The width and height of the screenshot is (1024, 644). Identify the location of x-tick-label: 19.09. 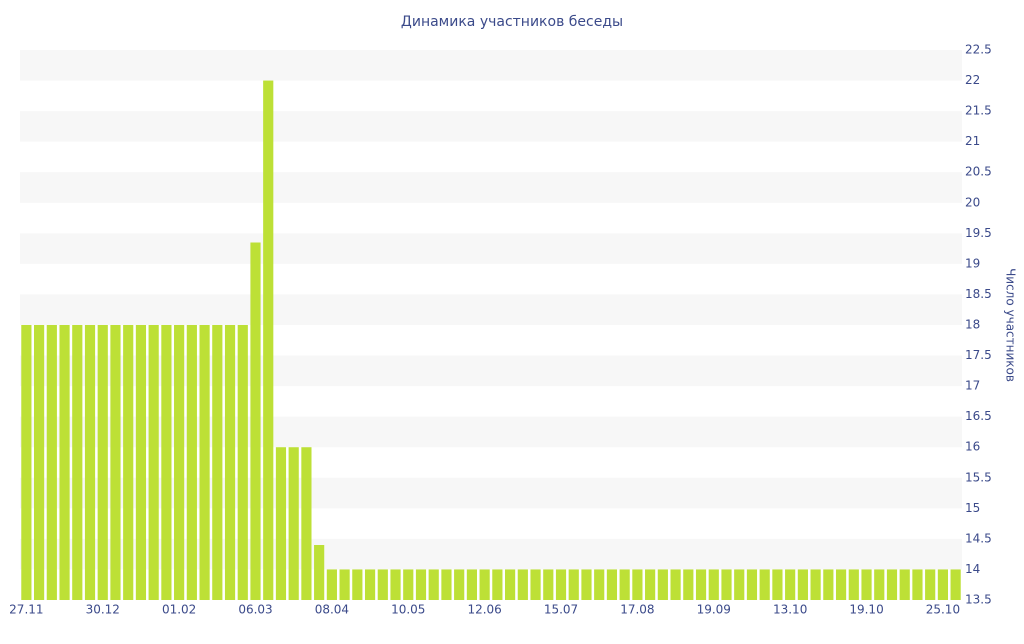
(714, 610).